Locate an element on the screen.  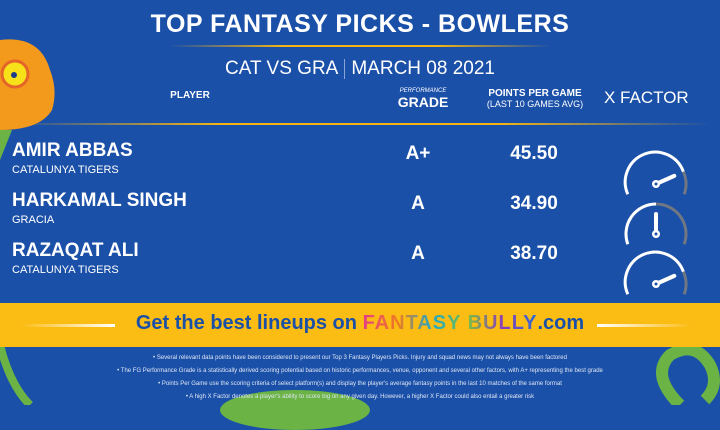
swirl-decoration-left is located at coordinates (16, 375).